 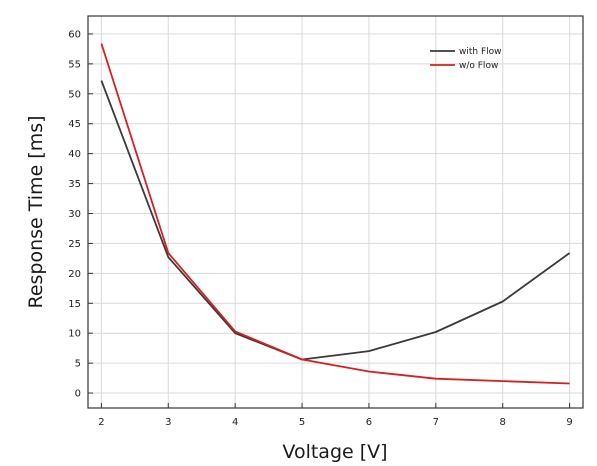 I want to click on x-tick-label: 2, so click(x=101, y=422).